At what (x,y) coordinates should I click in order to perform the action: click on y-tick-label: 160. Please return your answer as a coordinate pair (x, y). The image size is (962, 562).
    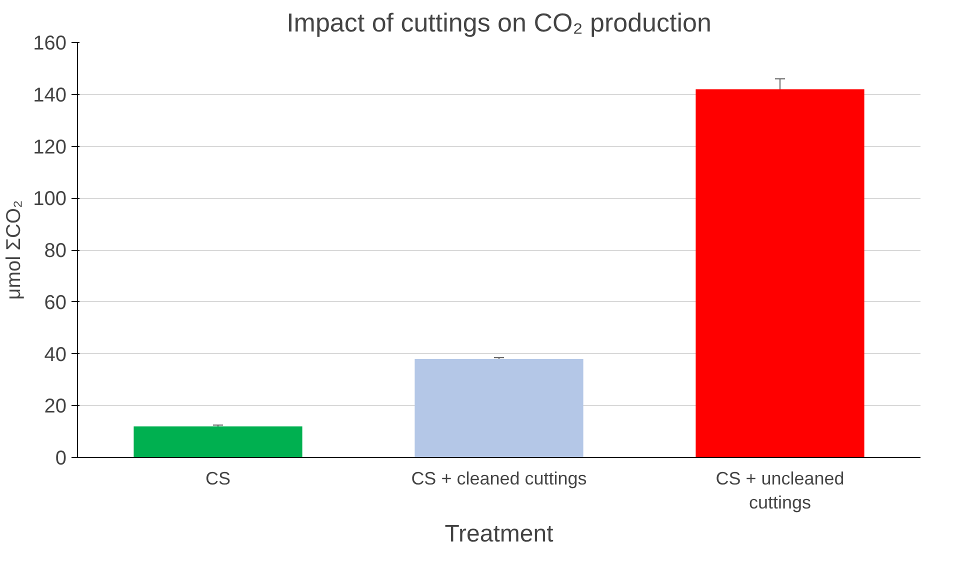
    Looking at the image, I should click on (50, 43).